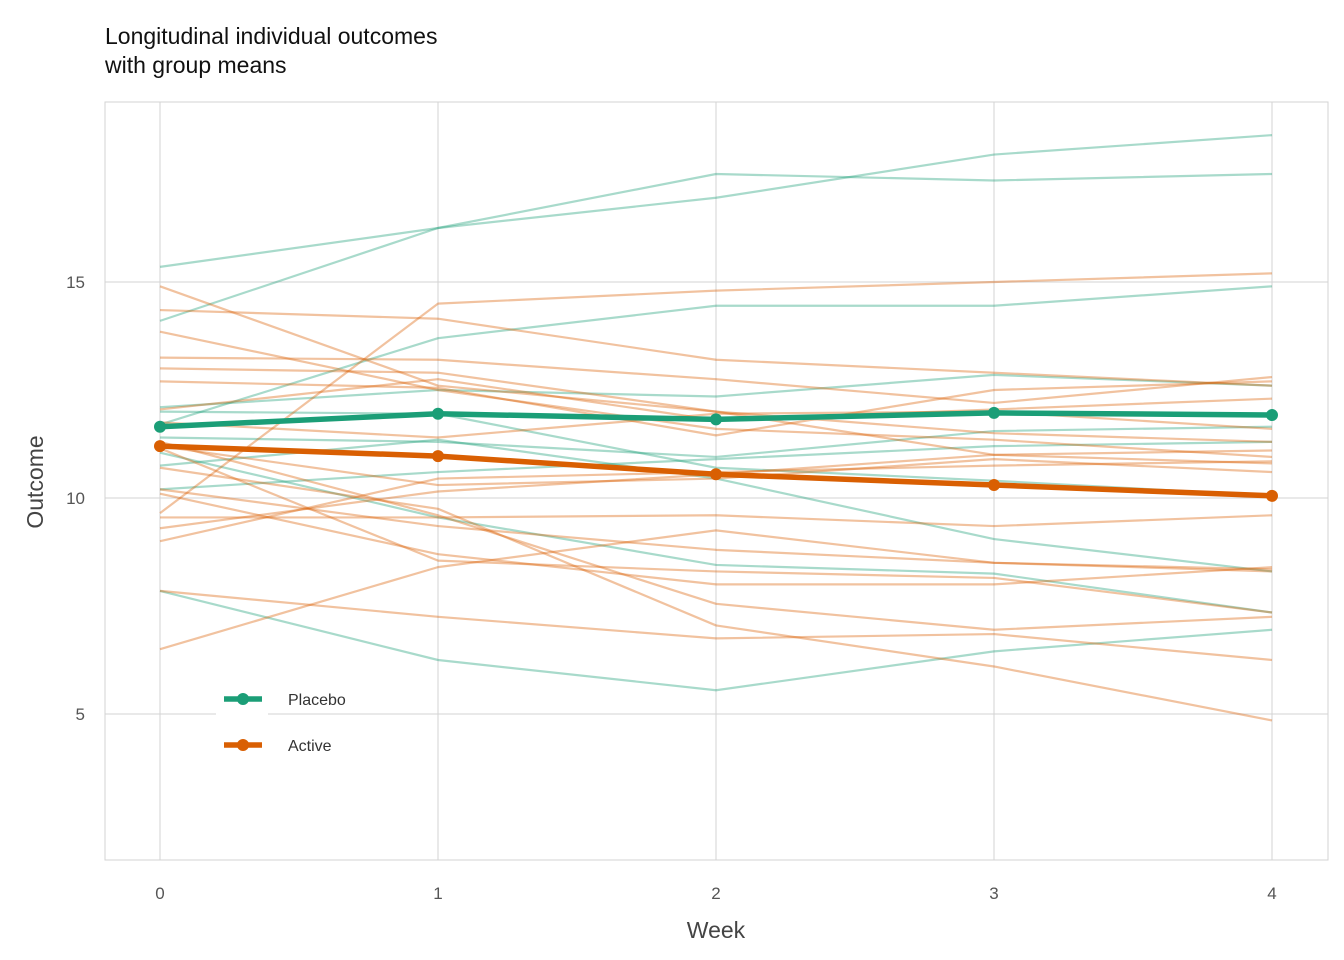  Describe the element at coordinates (243, 745) in the screenshot. I see `legend-swatch-point-active` at that location.